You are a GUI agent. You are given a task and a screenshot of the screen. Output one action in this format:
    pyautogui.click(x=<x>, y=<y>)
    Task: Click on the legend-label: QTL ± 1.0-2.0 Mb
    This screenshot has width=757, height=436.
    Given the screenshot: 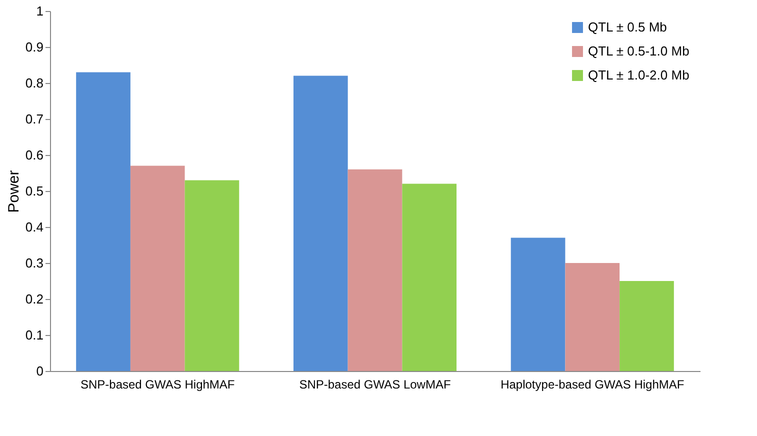 What is the action you would take?
    pyautogui.click(x=639, y=75)
    